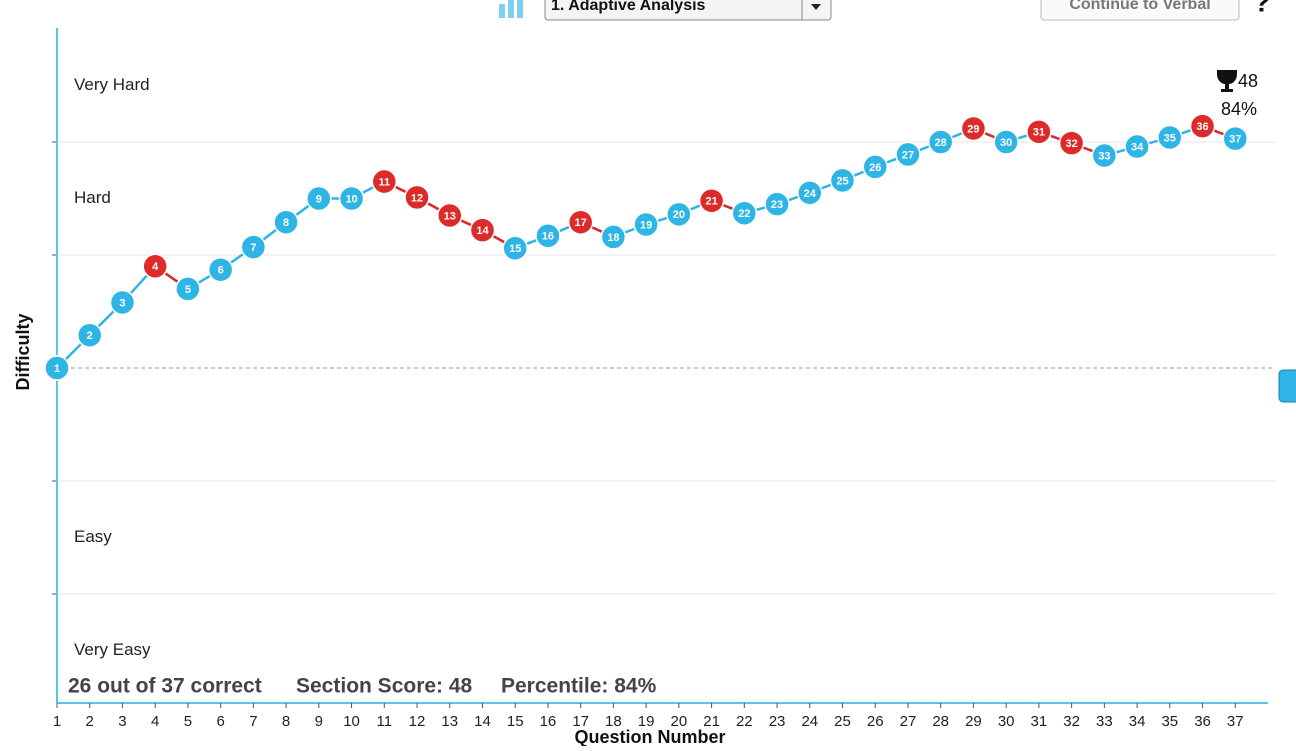 The image size is (1296, 751). I want to click on point-label: 25, so click(842, 181).